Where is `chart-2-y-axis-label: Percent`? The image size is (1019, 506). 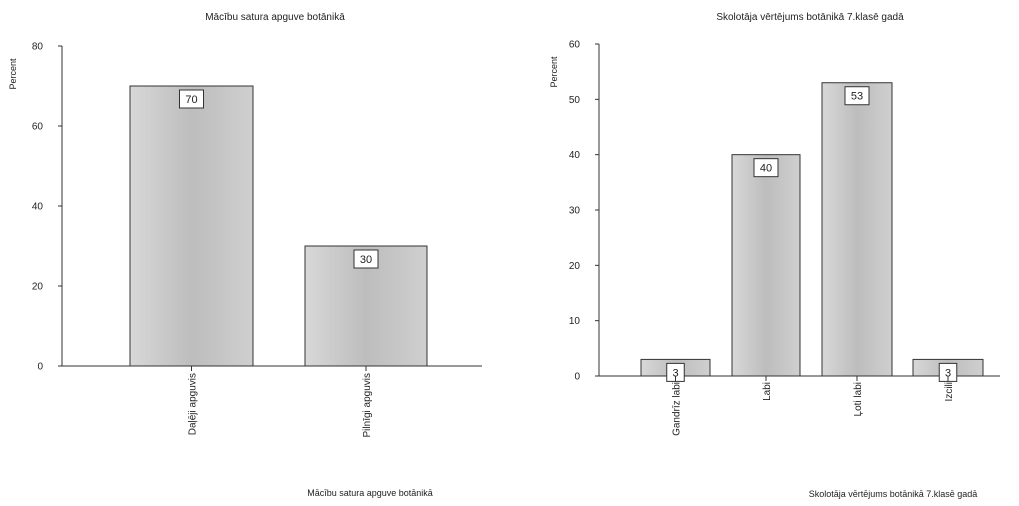
chart-2-y-axis-label: Percent is located at coordinates (554, 72).